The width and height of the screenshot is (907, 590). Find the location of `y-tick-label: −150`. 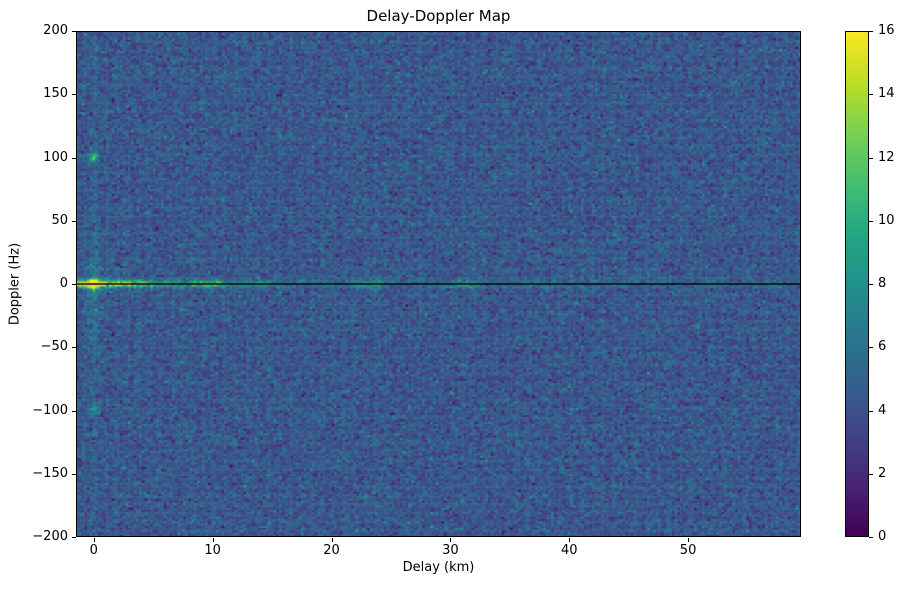

y-tick-label: −150 is located at coordinates (50, 473).